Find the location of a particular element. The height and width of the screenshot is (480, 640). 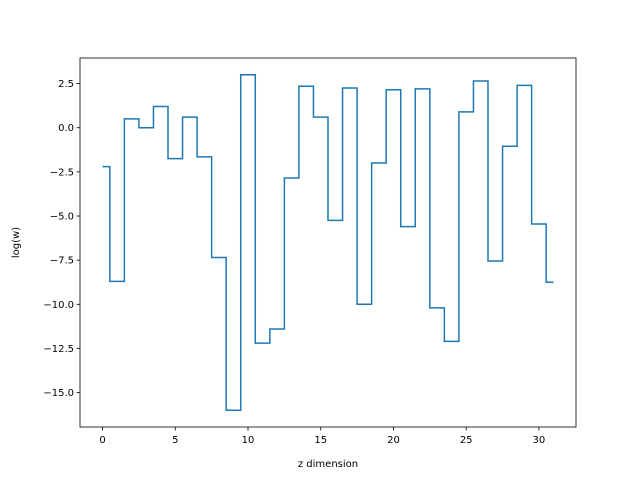

x-axis-ticks: 0 5 10 15 20 25 30 is located at coordinates (322, 436).